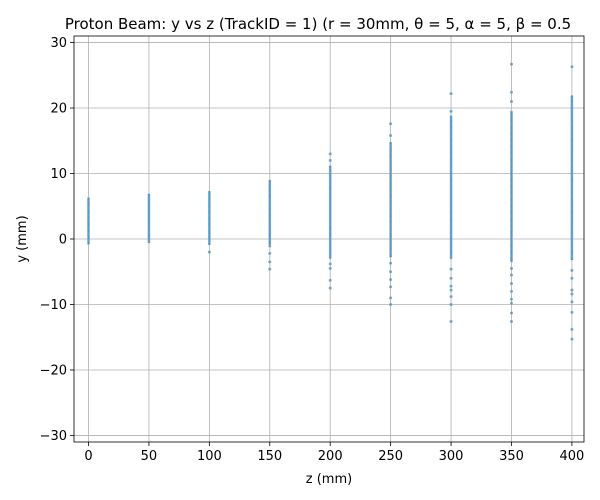 The height and width of the screenshot is (500, 600). I want to click on x-tick-label: 300, so click(451, 456).